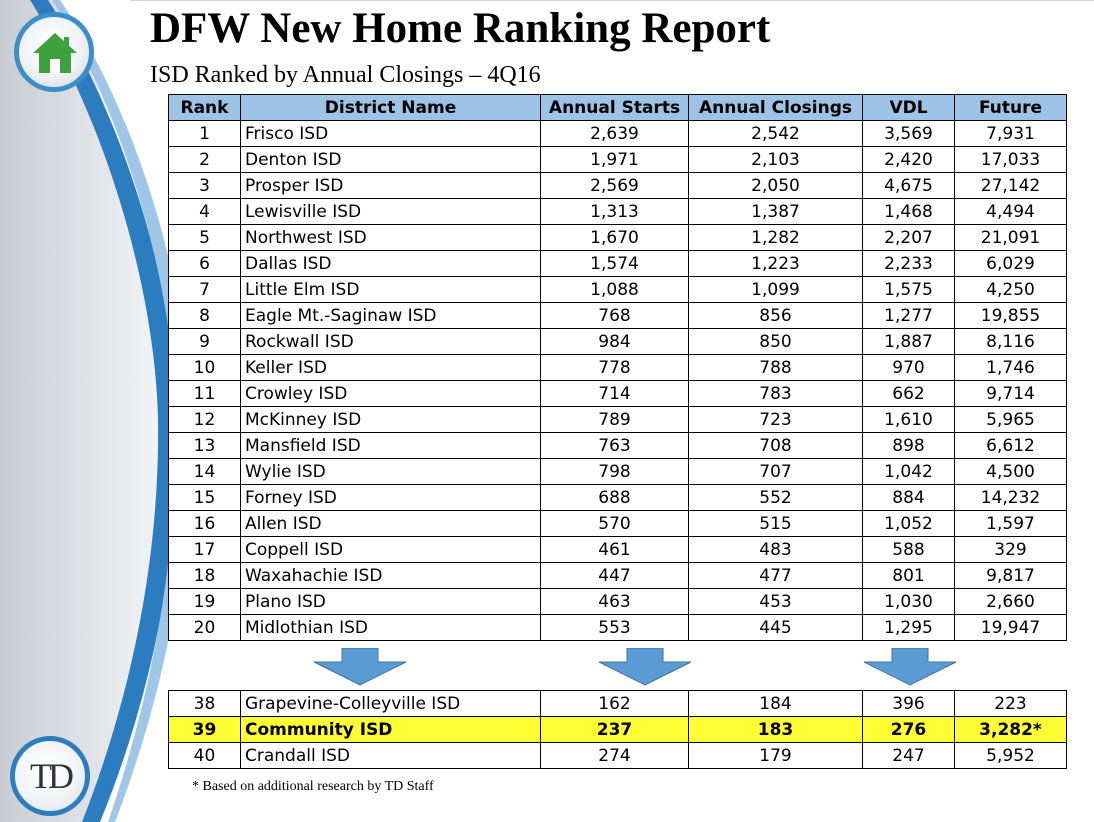 The width and height of the screenshot is (1094, 822). Describe the element at coordinates (390, 133) in the screenshot. I see `cell-district-name: Frisco ISD` at that location.